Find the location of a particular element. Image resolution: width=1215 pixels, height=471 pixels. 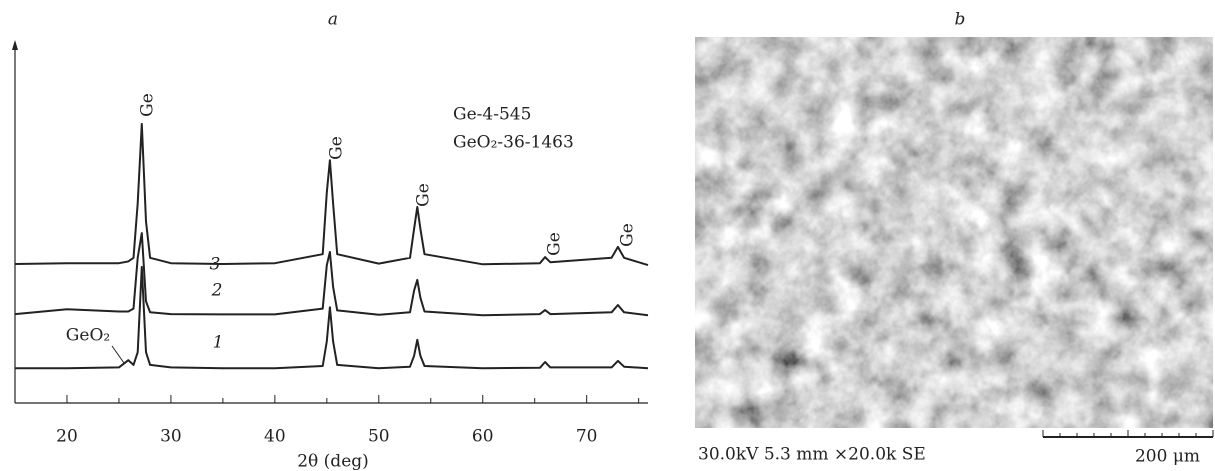

scale-bar-label: 200 μm is located at coordinates (1167, 457).